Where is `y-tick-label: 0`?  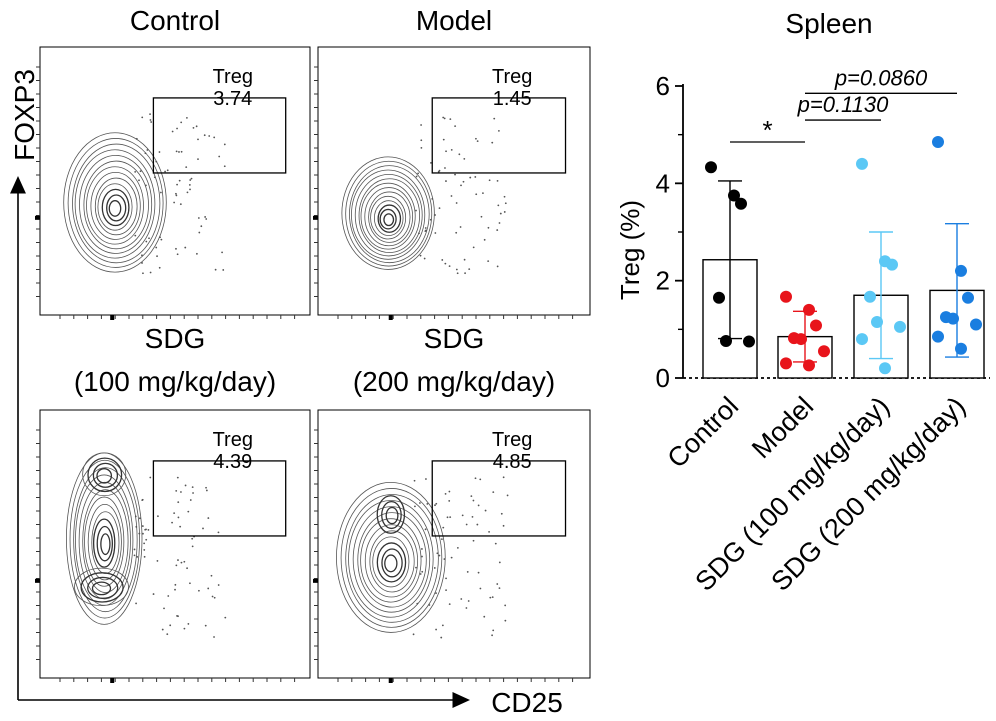
y-tick-label: 0 is located at coordinates (663, 378).